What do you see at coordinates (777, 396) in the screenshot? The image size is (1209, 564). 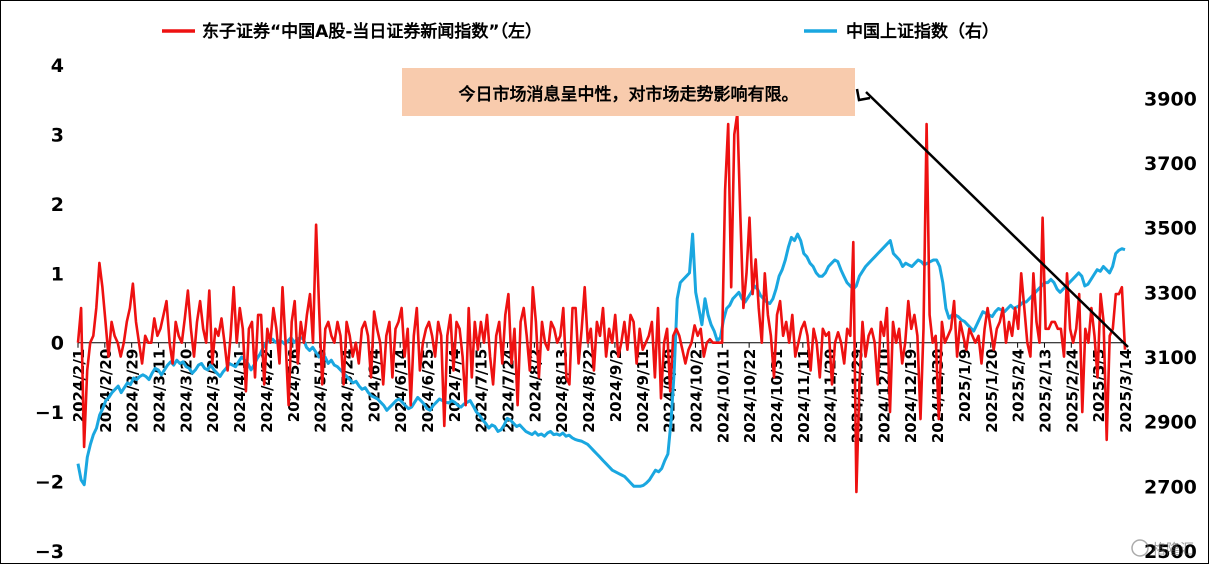 I see `x-tick-label: 2024/10/31` at bounding box center [777, 396].